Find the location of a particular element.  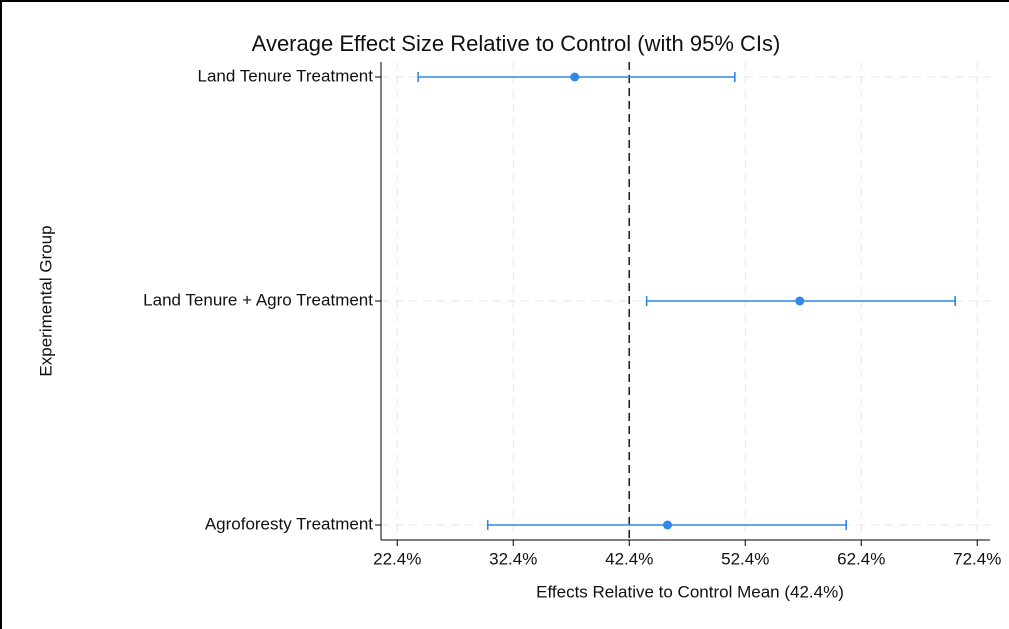

x-tick-label: 32.4% is located at coordinates (513, 558).